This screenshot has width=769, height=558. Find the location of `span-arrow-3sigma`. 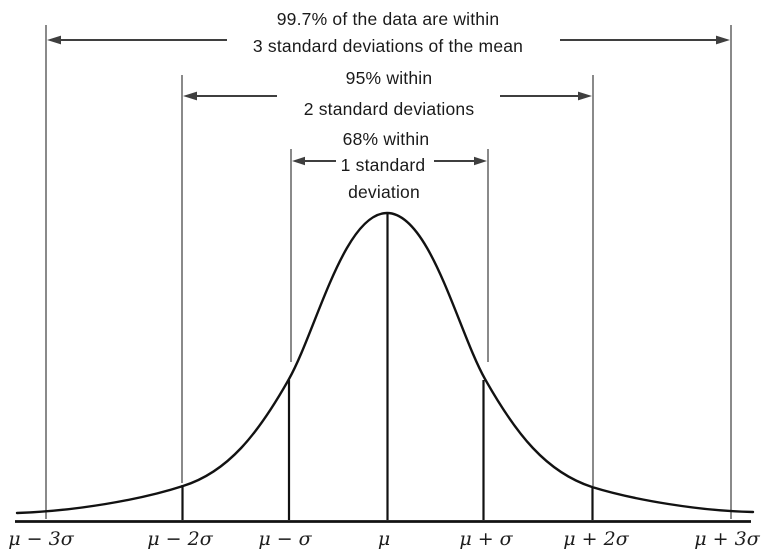

span-arrow-3sigma is located at coordinates (388, 40).